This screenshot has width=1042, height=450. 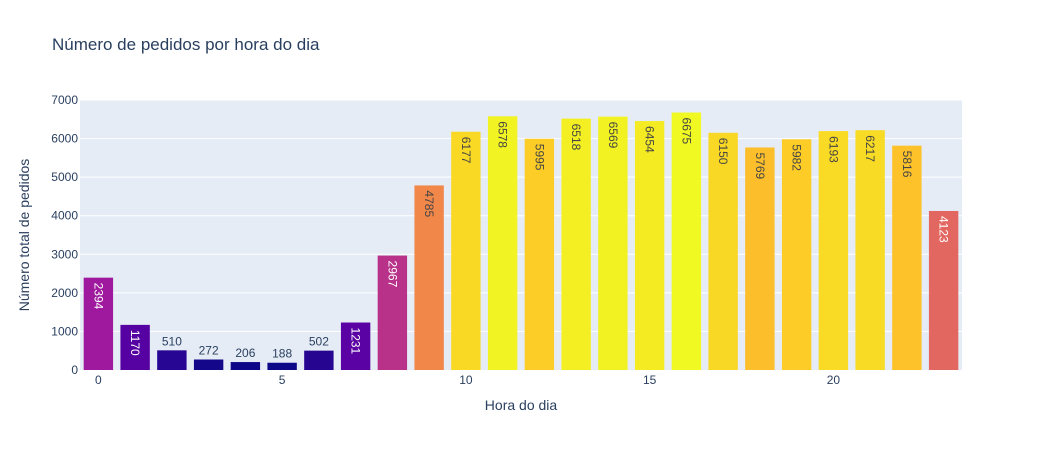 I want to click on bar-data-label: 6193, so click(x=833, y=149).